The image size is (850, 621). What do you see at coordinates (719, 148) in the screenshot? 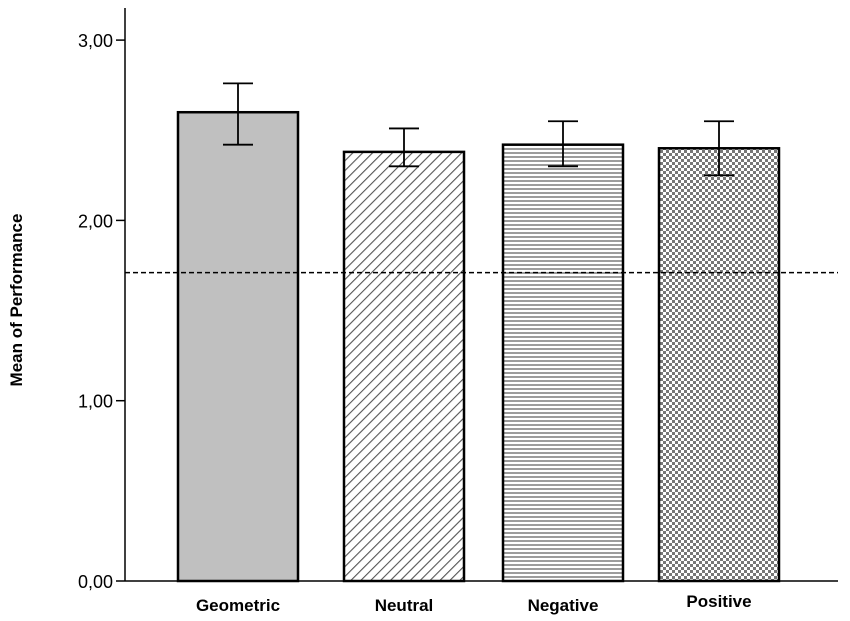
I see `error-bar-positive` at bounding box center [719, 148].